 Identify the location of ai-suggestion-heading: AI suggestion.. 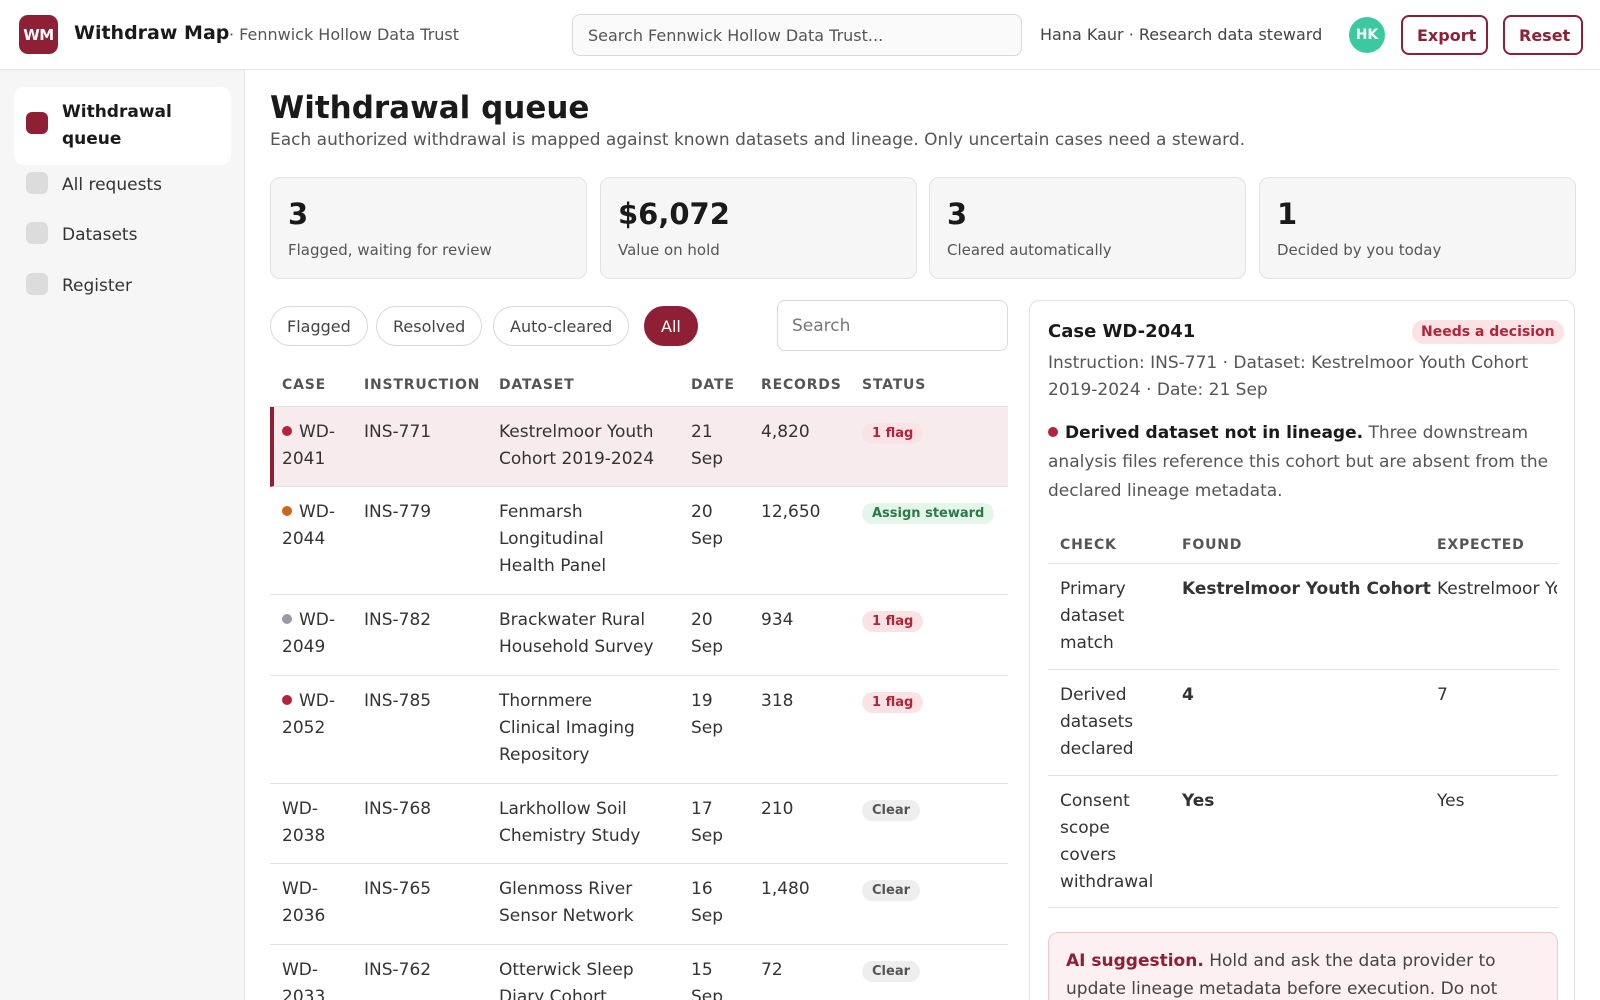
(1135, 961).